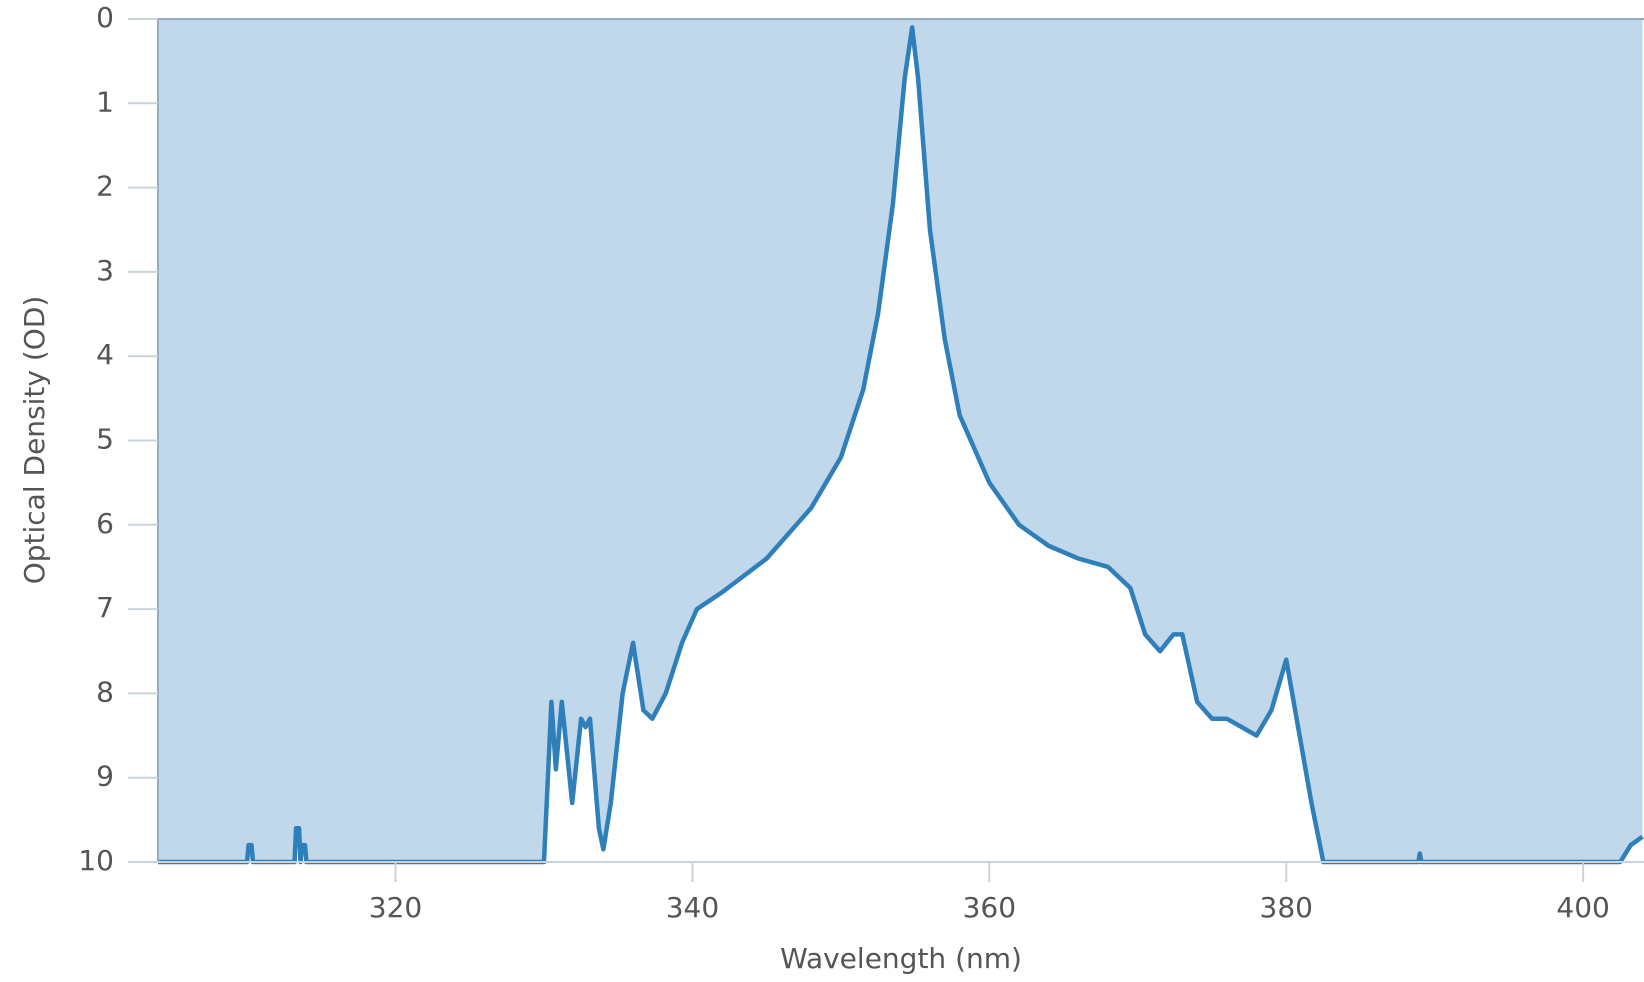 This screenshot has height=982, width=1644. Describe the element at coordinates (105, 101) in the screenshot. I see `y-tick-label: 1` at that location.